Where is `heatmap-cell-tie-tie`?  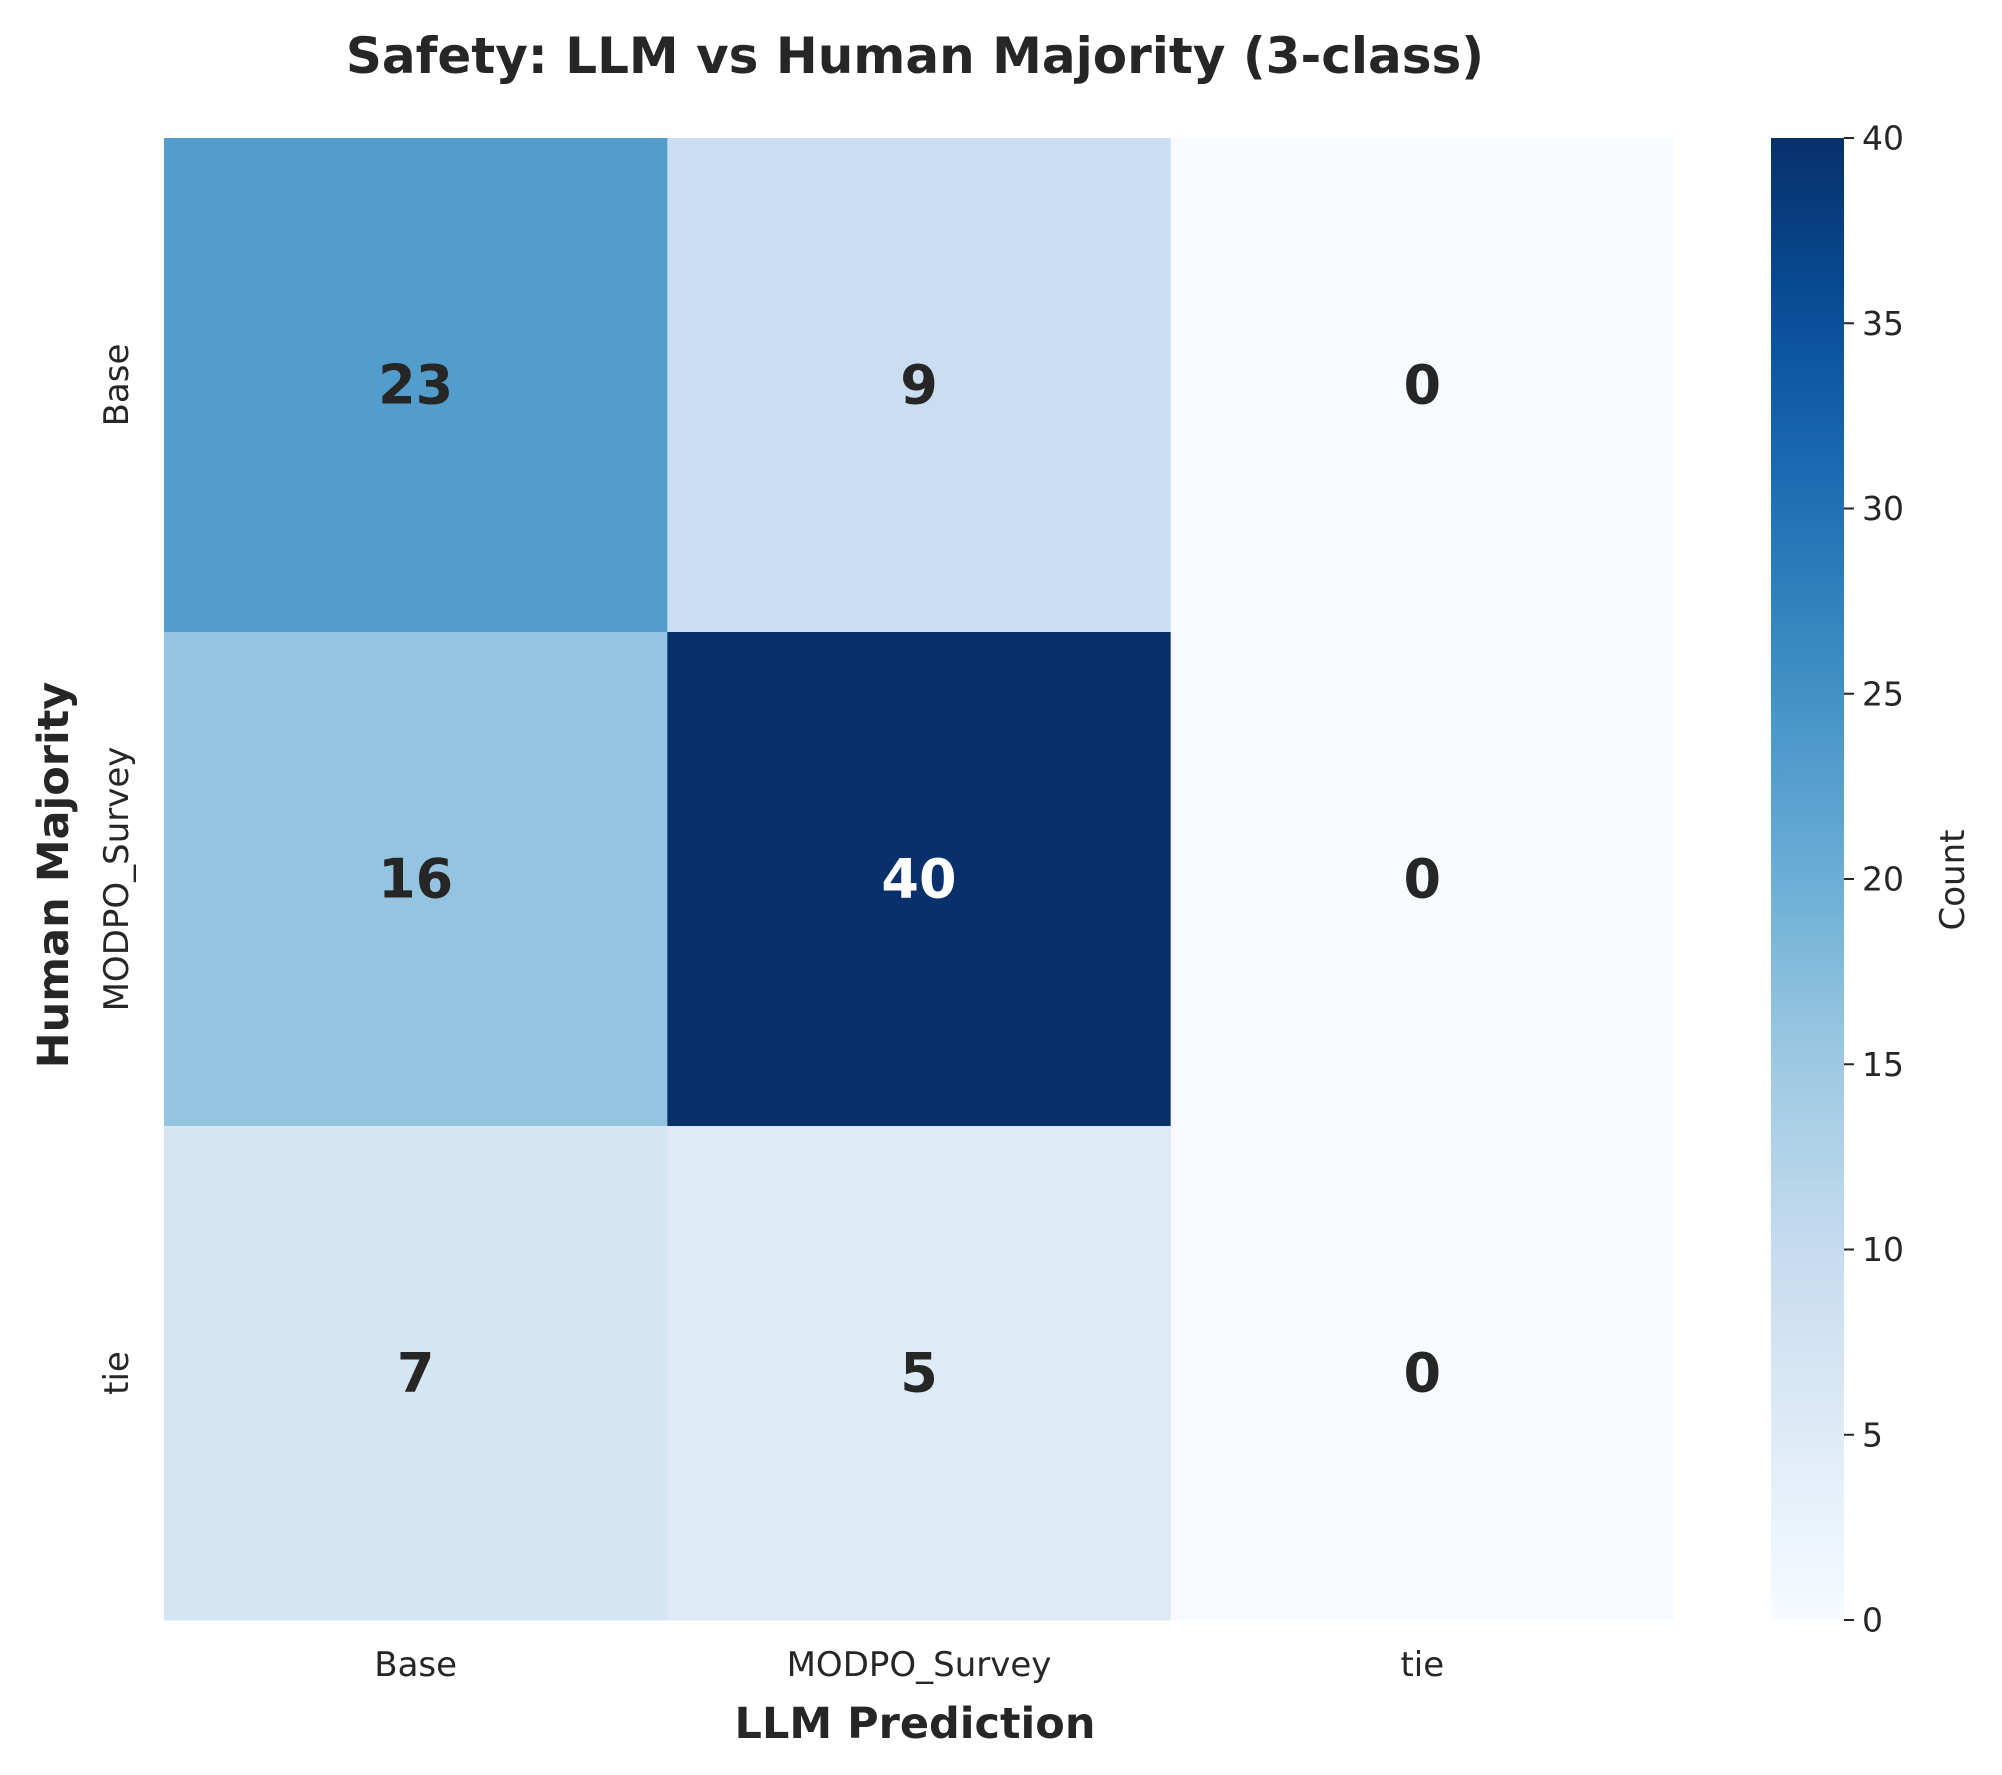 heatmap-cell-tie-tie is located at coordinates (1422, 1373).